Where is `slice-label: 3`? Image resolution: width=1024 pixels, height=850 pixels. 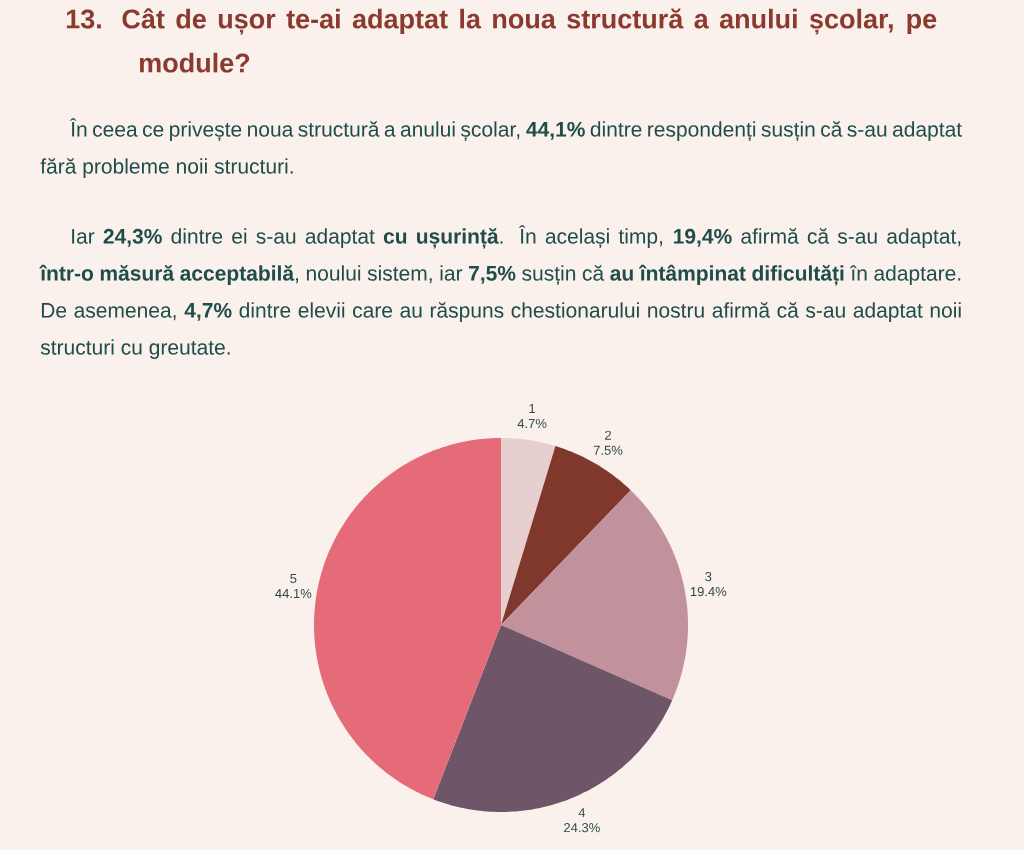 slice-label: 3 is located at coordinates (708, 576).